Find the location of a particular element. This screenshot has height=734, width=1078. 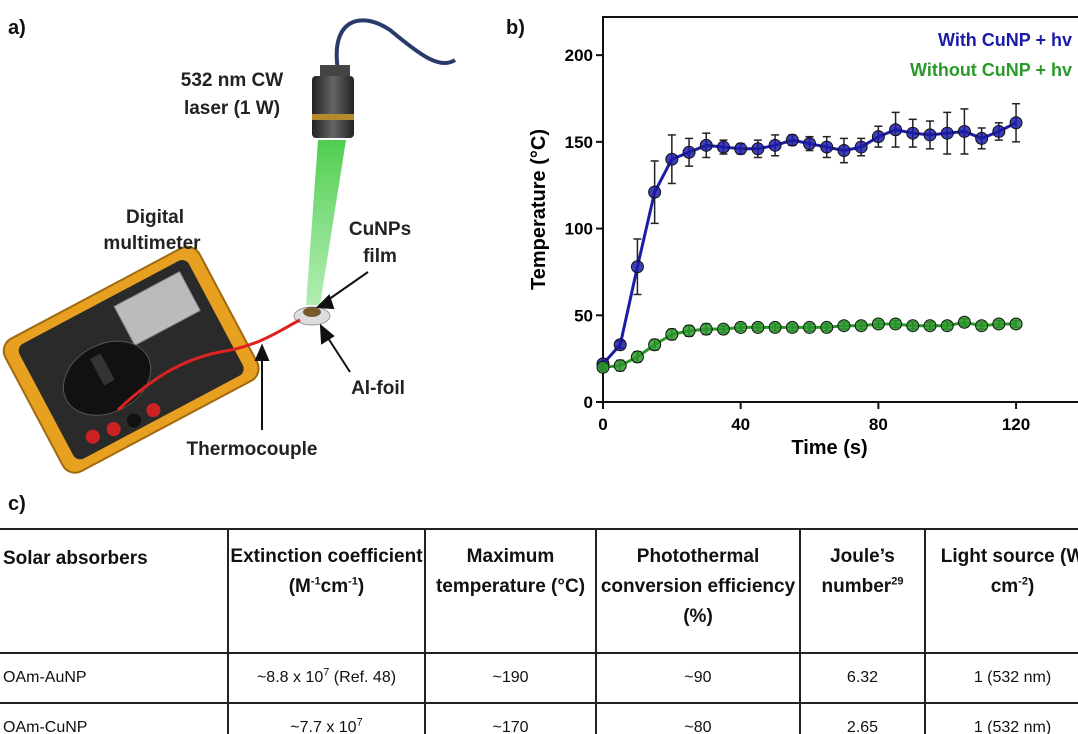

panel-label: a) is located at coordinates (17, 28).